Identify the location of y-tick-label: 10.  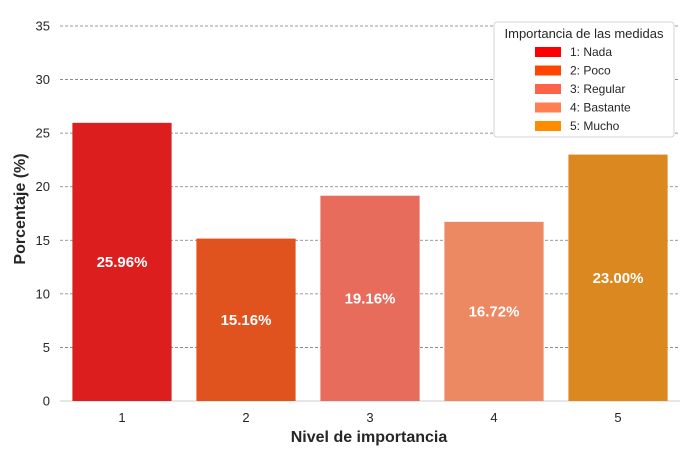
(43, 293).